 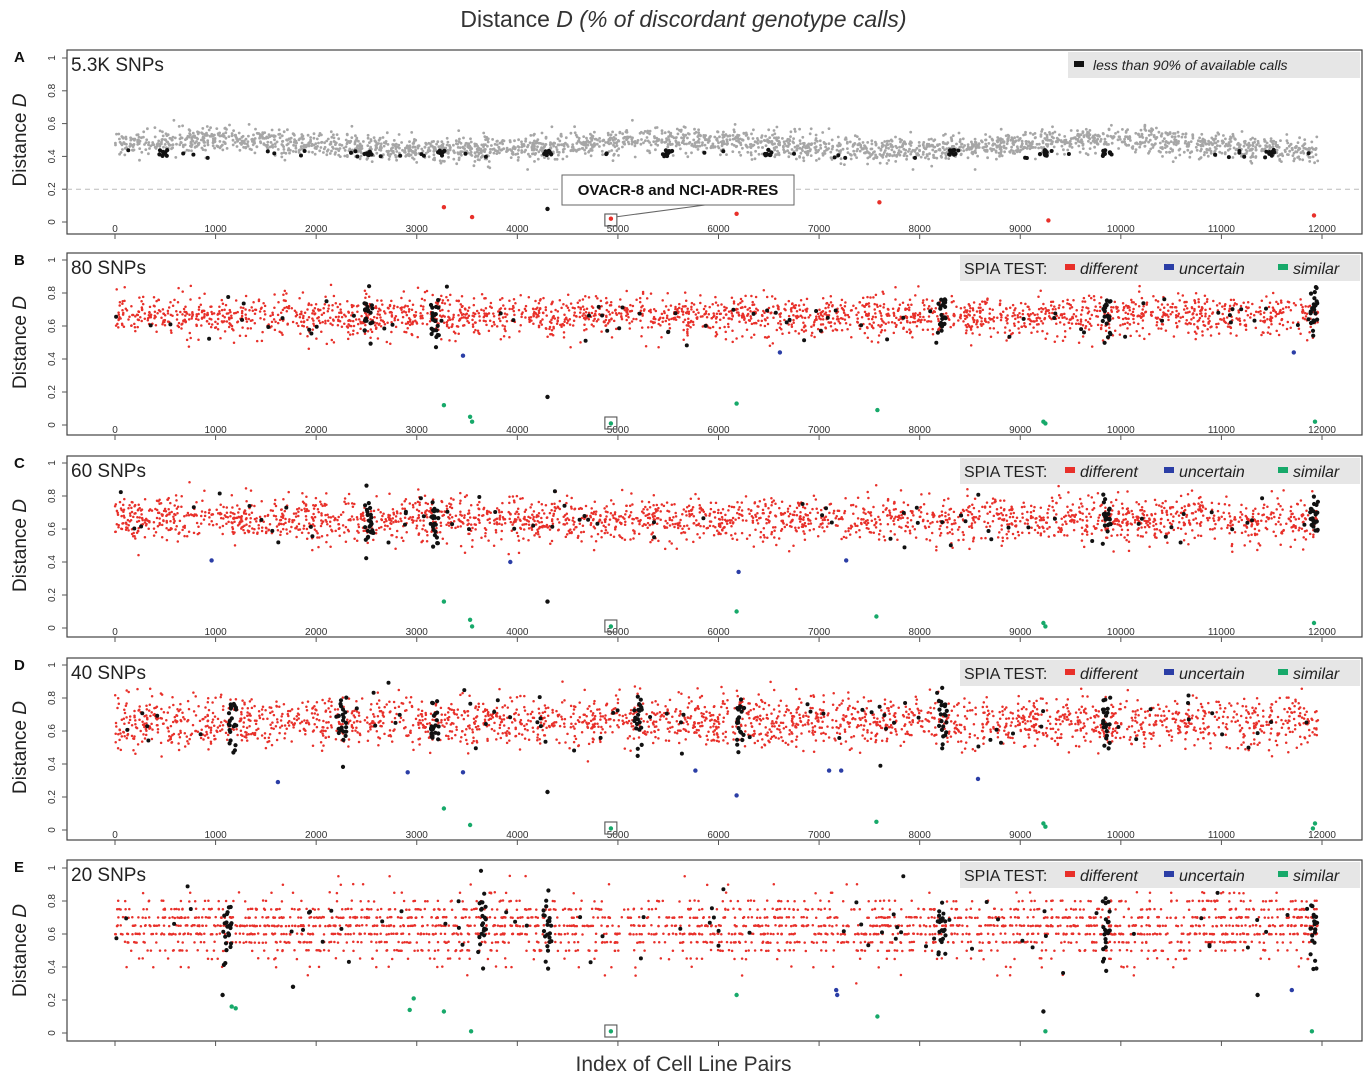 What do you see at coordinates (819, 229) in the screenshot?
I see `x-tick-label: 7000` at bounding box center [819, 229].